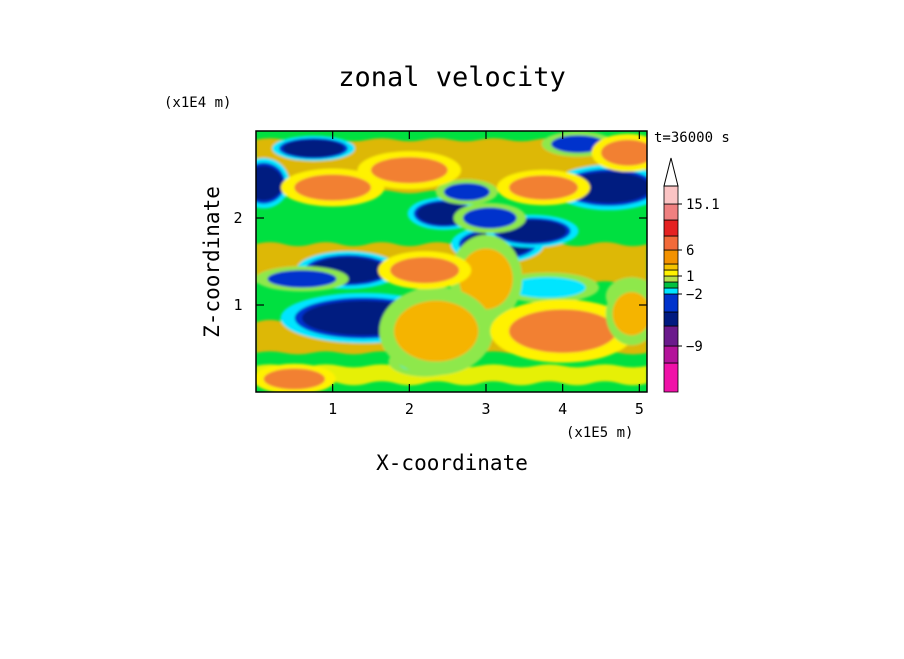 This screenshot has height=659, width=904. I want to click on chart-title: zonal velocity, so click(452, 77).